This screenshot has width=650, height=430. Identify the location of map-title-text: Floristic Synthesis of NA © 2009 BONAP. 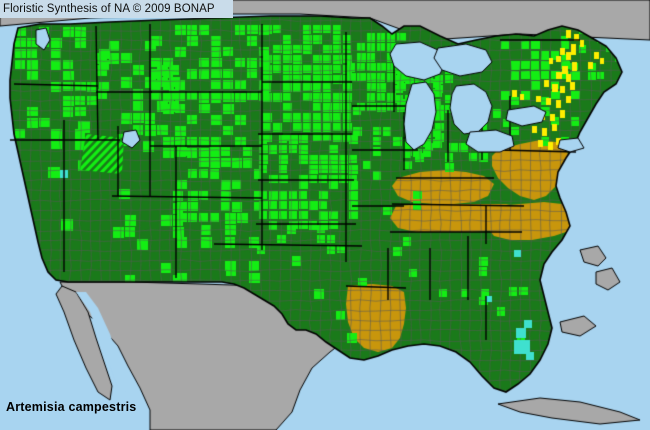
(109, 9).